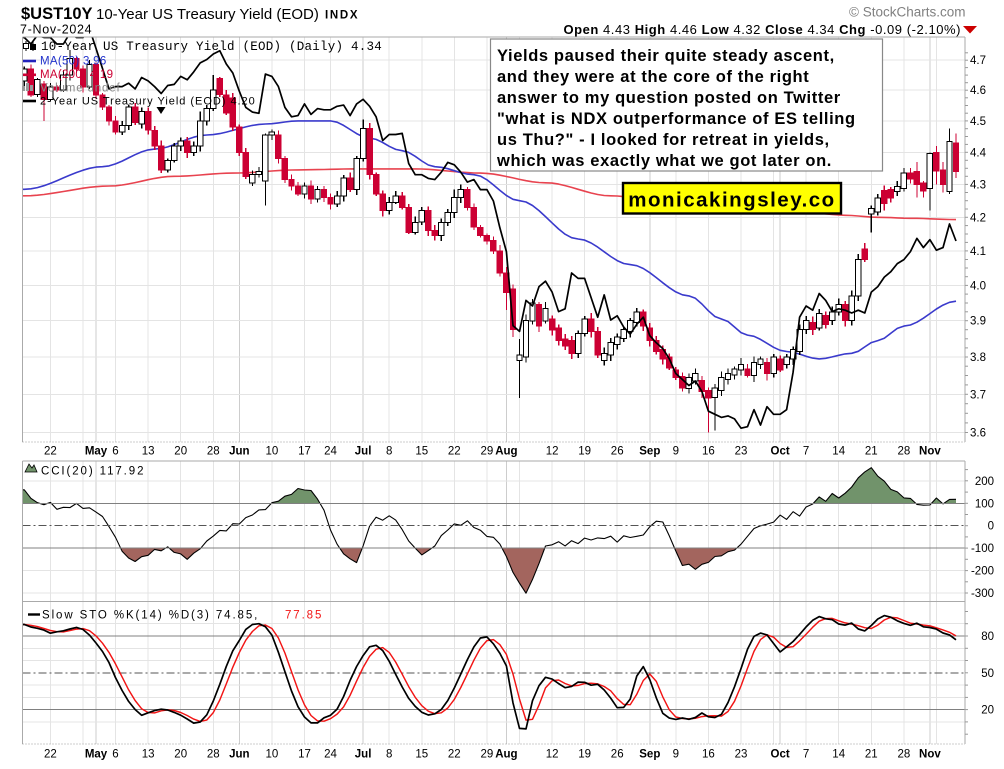  I want to click on svg-text: 3.9, so click(978, 322).